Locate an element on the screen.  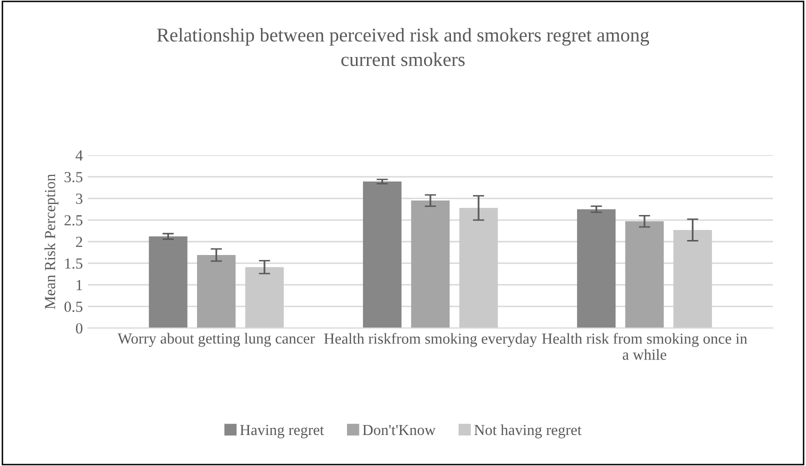
chart-title: Relationship between perceived risk and smokers regret among current smokers is located at coordinates (403, 47).